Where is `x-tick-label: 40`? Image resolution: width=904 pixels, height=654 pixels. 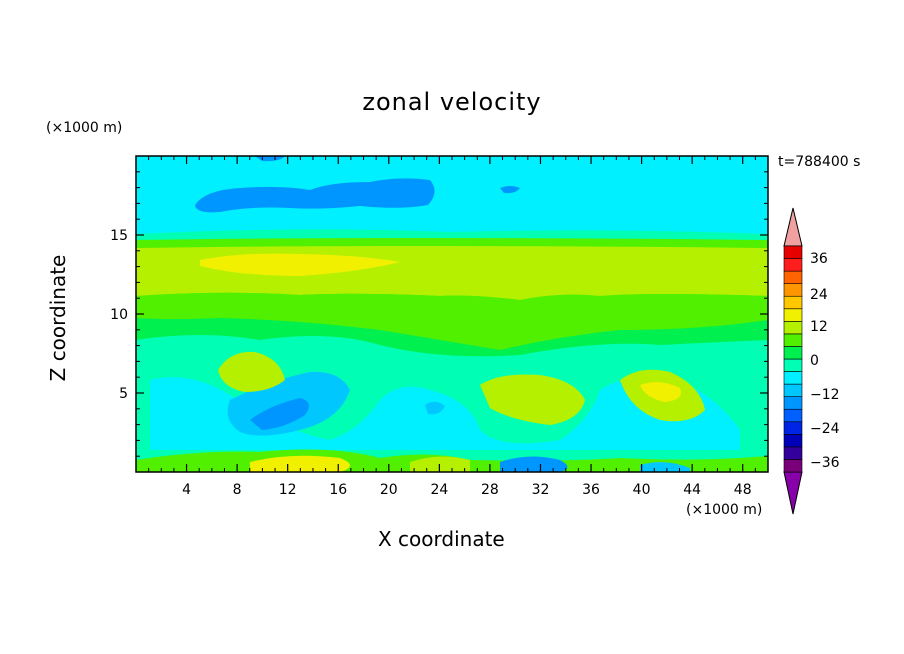 x-tick-label: 40 is located at coordinates (642, 490).